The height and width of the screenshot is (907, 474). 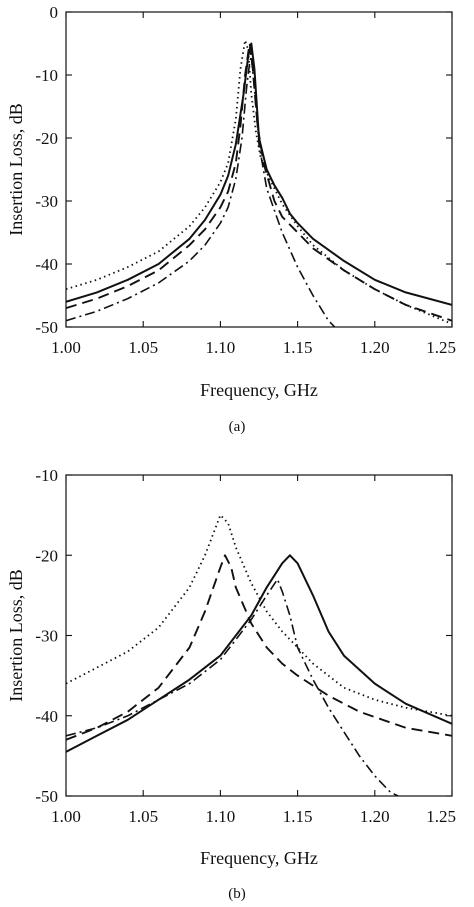 What do you see at coordinates (54, 12) in the screenshot?
I see `y-tick-label: 0` at bounding box center [54, 12].